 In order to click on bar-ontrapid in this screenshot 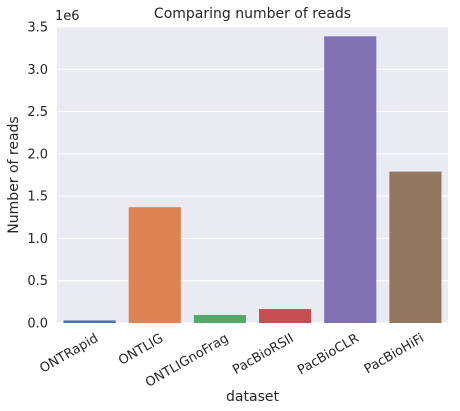, I will do `click(89, 321)`.